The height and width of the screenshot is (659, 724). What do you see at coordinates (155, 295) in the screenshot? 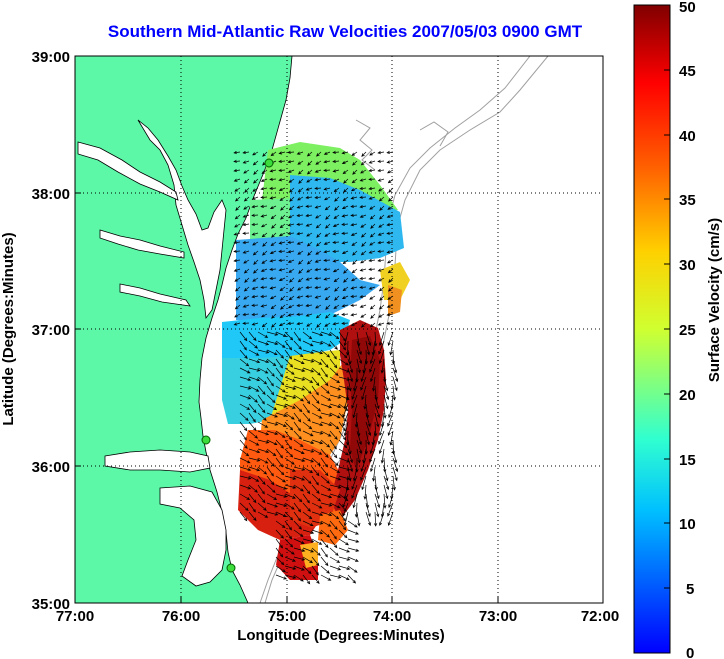
I see `york-river` at bounding box center [155, 295].